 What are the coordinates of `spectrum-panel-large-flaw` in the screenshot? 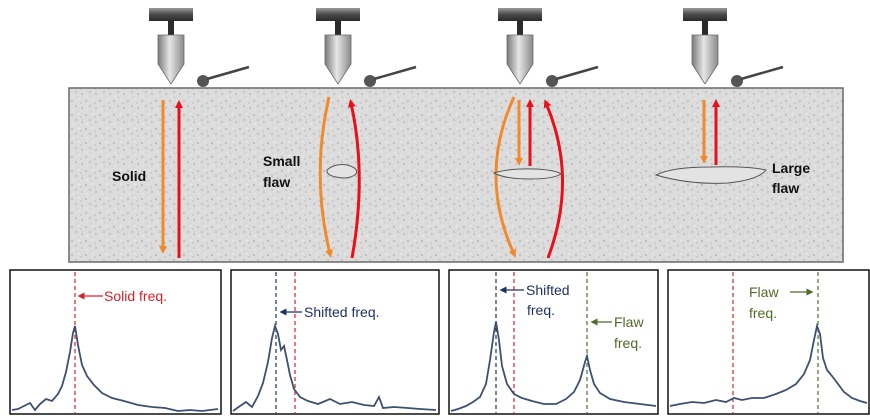 It's located at (768, 342).